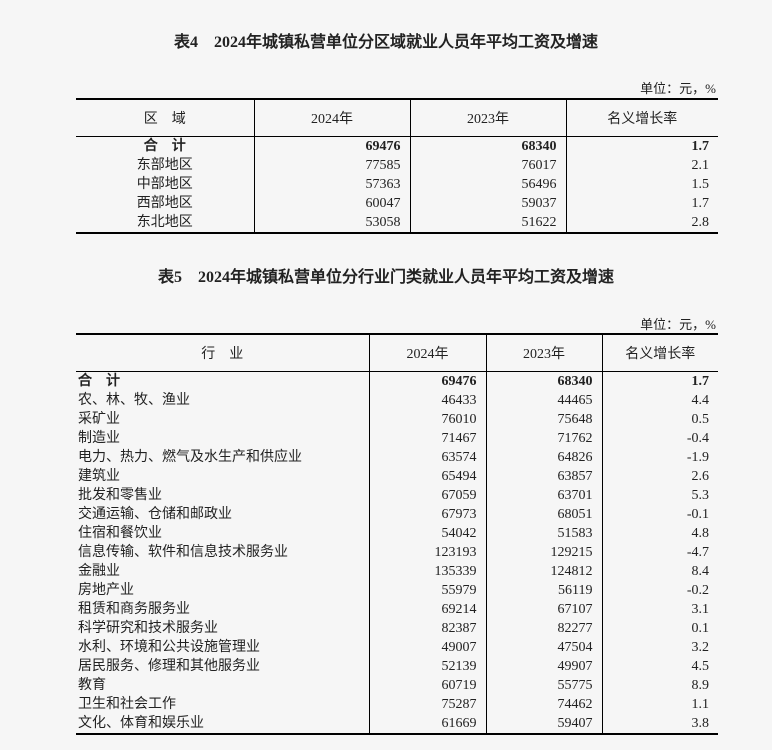 This screenshot has width=772, height=750. Describe the element at coordinates (659, 514) in the screenshot. I see `cell-value: -0.1` at that location.